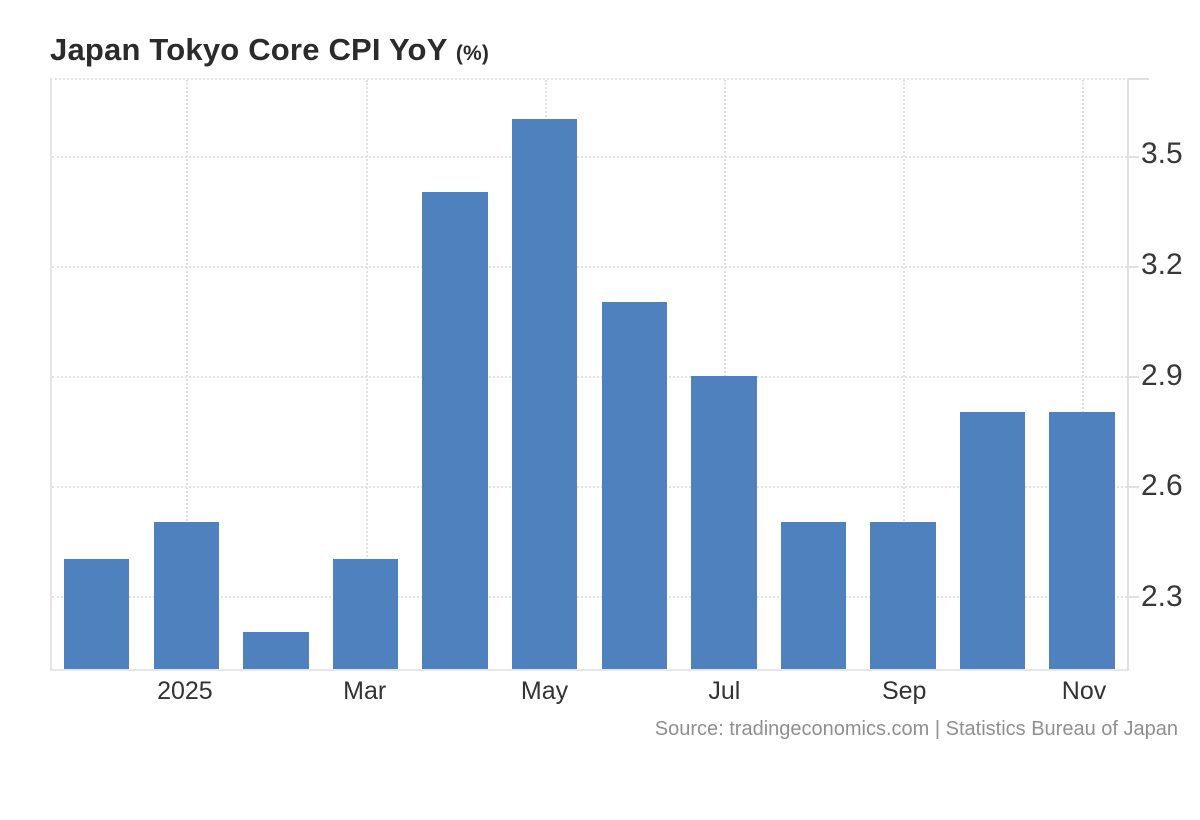 The image size is (1200, 820). Describe the element at coordinates (1162, 264) in the screenshot. I see `y-axis-tick-label: 3.2` at that location.